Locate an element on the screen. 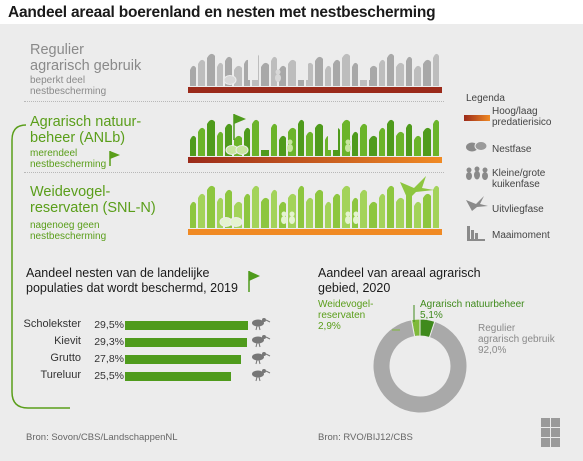 The width and height of the screenshot is (583, 461). row-title-anlb: Agrarisch natuur- beheer (ANLb) is located at coordinates (86, 130).